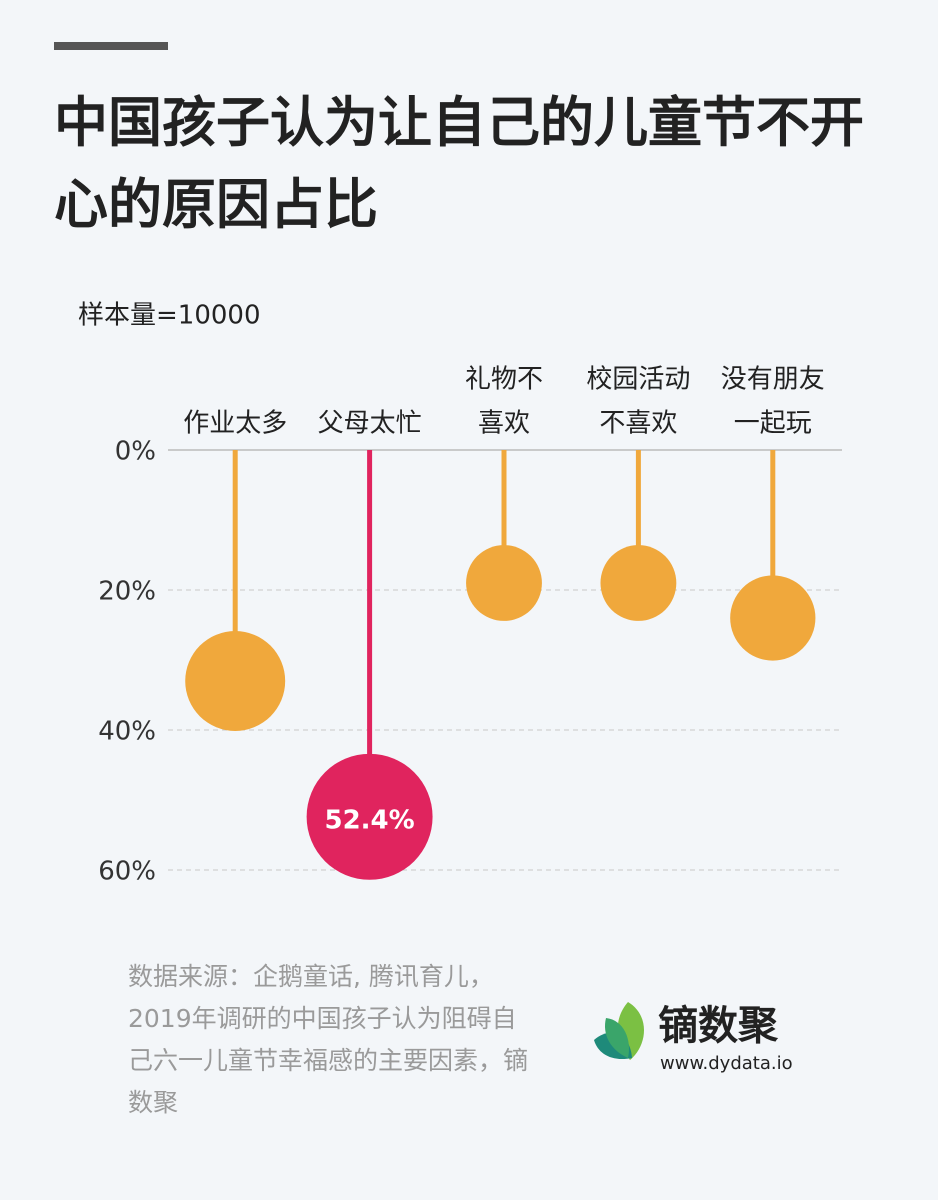 This screenshot has width=938, height=1200. I want to click on y-tick-label: 20%, so click(127, 592).